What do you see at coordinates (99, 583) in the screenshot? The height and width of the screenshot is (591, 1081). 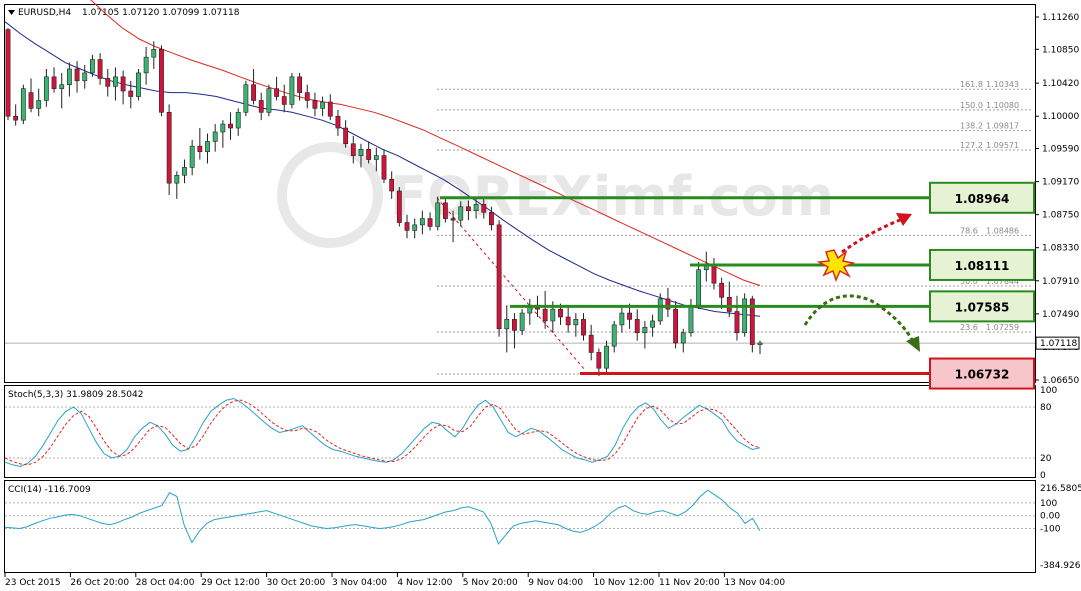 I see `time-tick-label: 26 Oct 20:00` at bounding box center [99, 583].